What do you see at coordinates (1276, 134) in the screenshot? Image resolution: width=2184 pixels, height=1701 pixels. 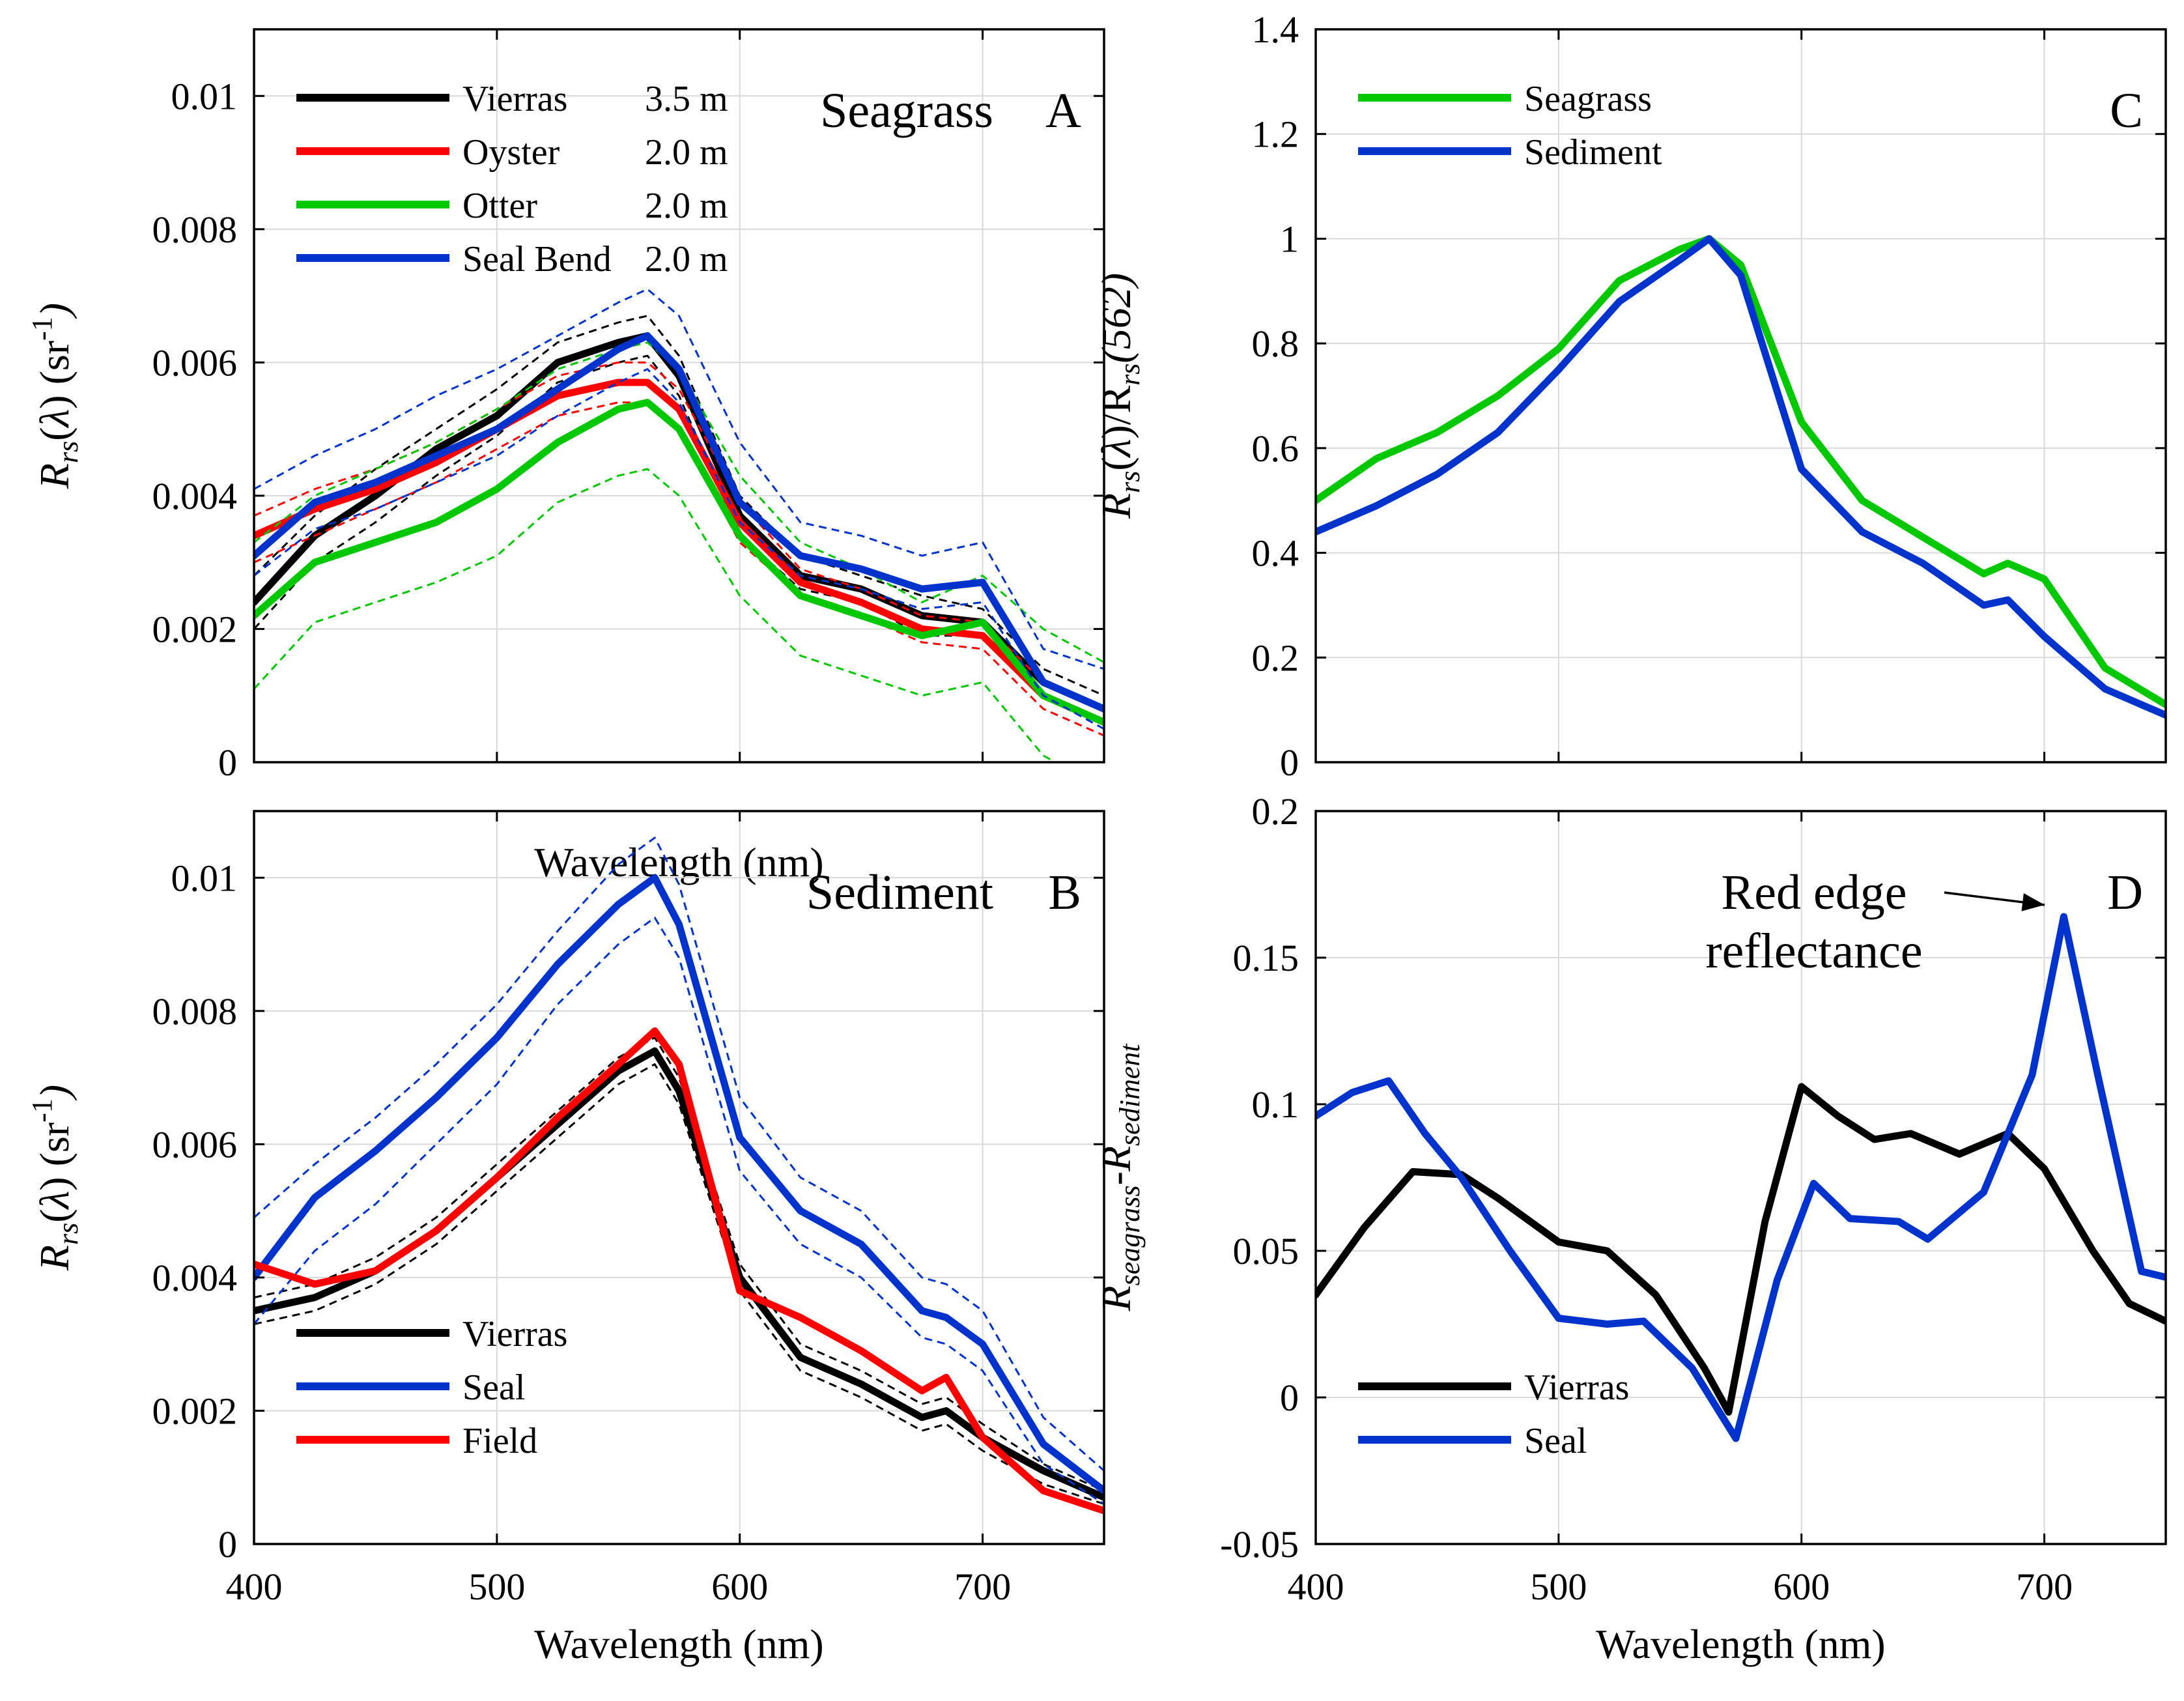 I see `y-tick-label: 1.2` at bounding box center [1276, 134].